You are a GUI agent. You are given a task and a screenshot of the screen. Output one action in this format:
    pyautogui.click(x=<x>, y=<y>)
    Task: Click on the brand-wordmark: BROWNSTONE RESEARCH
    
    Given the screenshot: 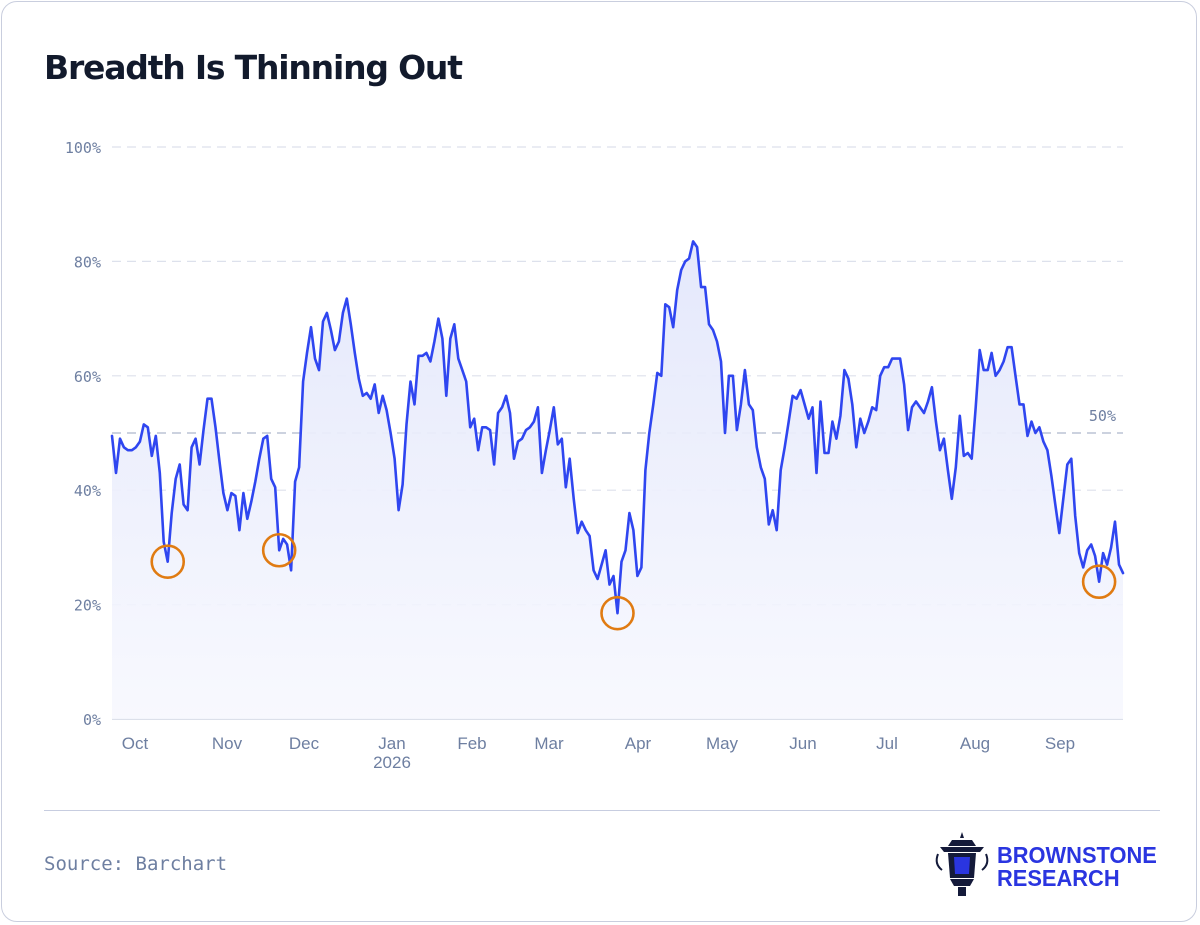 What is the action you would take?
    pyautogui.click(x=1077, y=867)
    